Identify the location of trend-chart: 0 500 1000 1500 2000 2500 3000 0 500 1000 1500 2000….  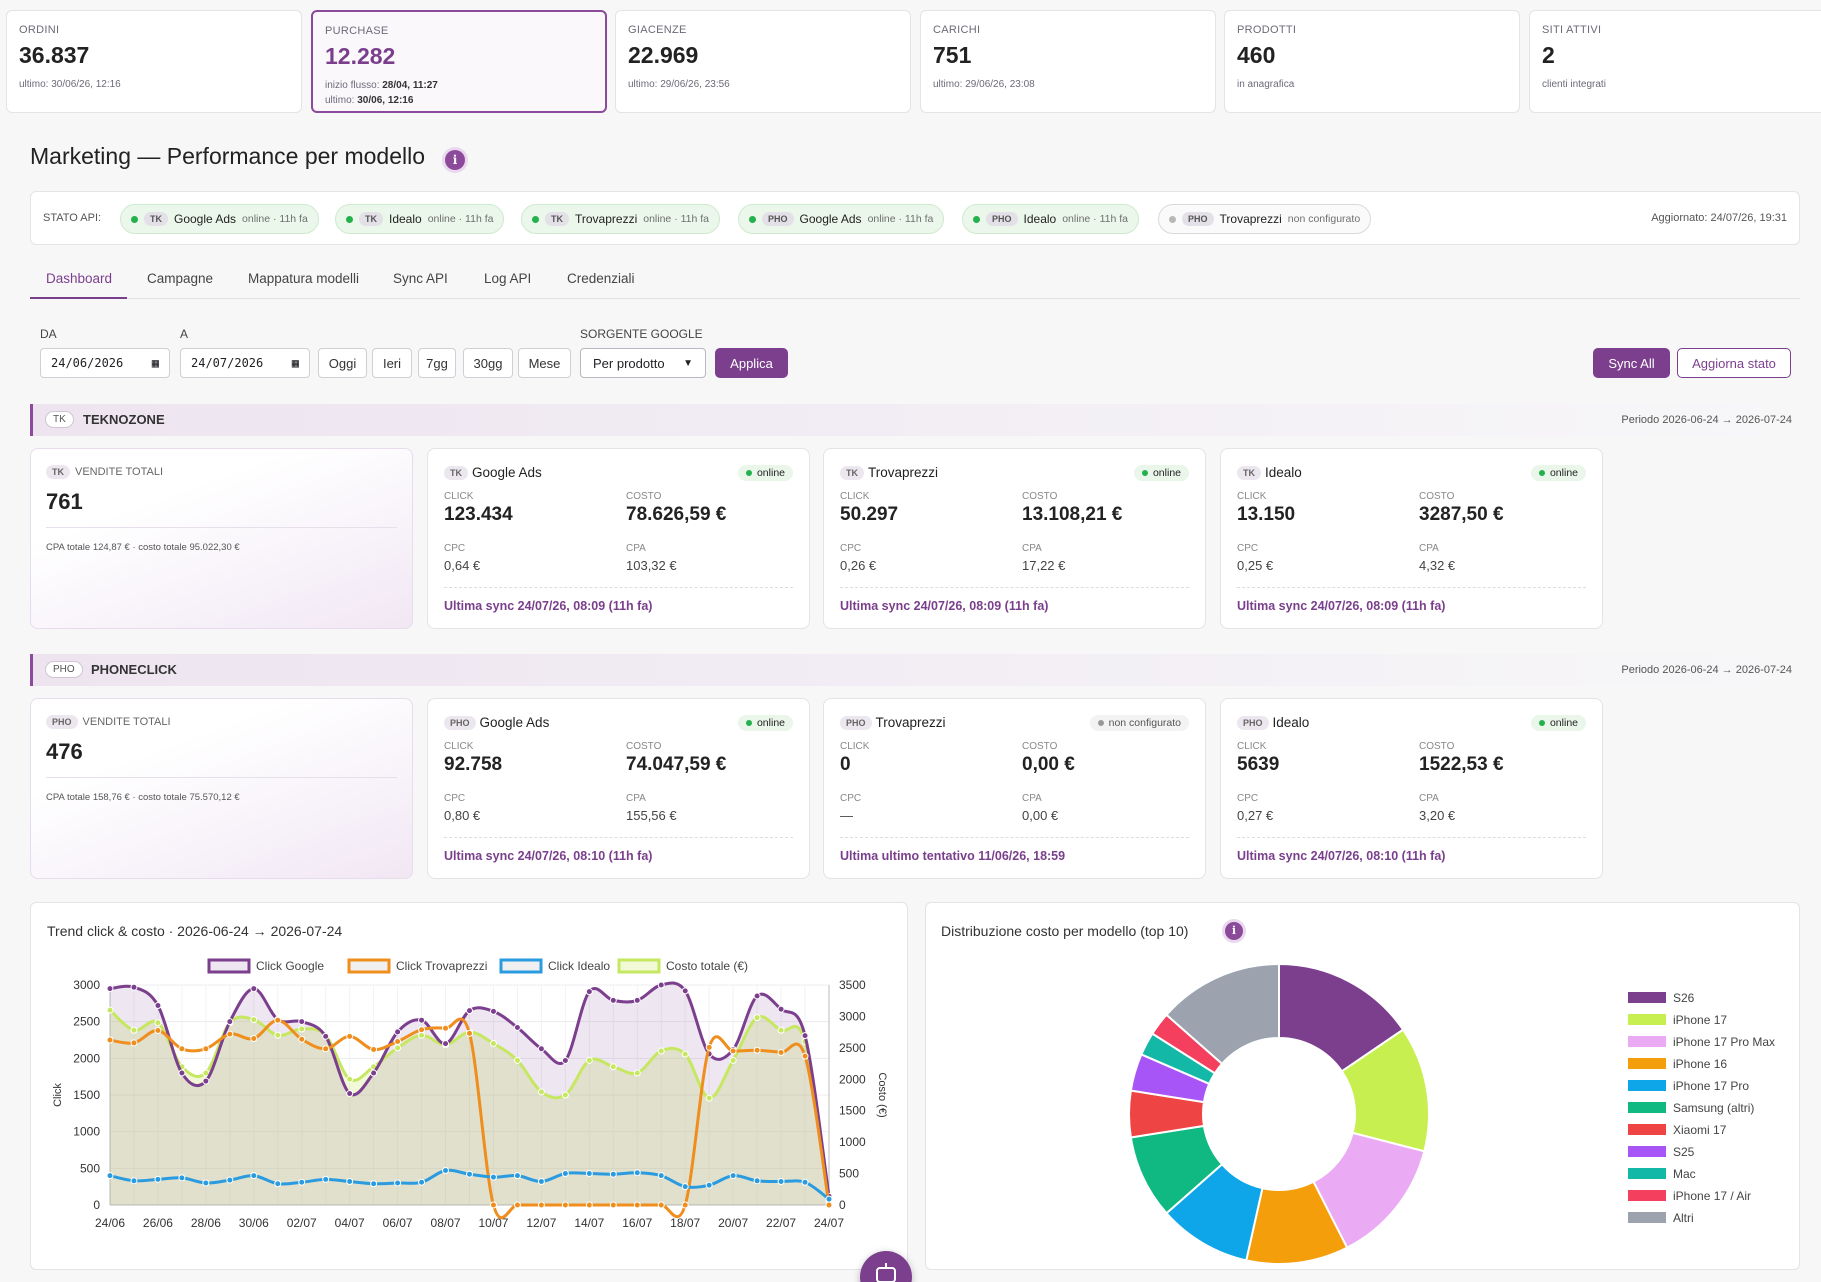
(469, 1106).